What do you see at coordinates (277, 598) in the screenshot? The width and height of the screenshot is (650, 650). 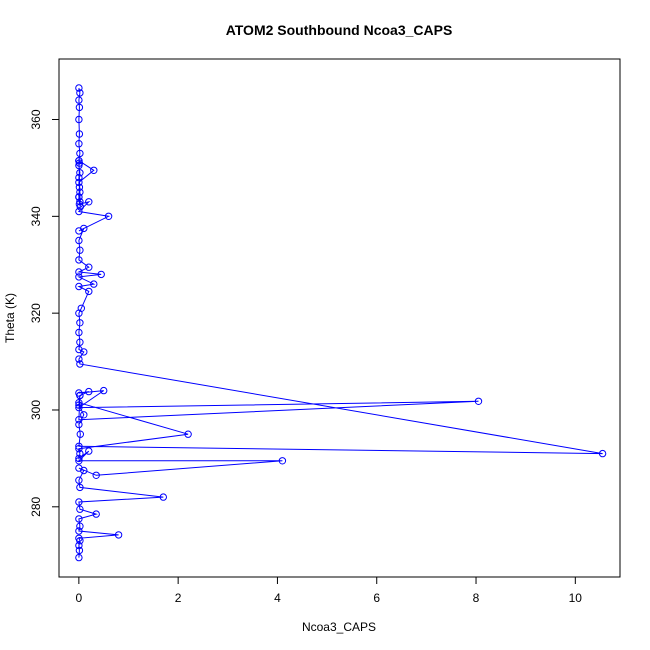 I see `x-tick-label: 4` at bounding box center [277, 598].